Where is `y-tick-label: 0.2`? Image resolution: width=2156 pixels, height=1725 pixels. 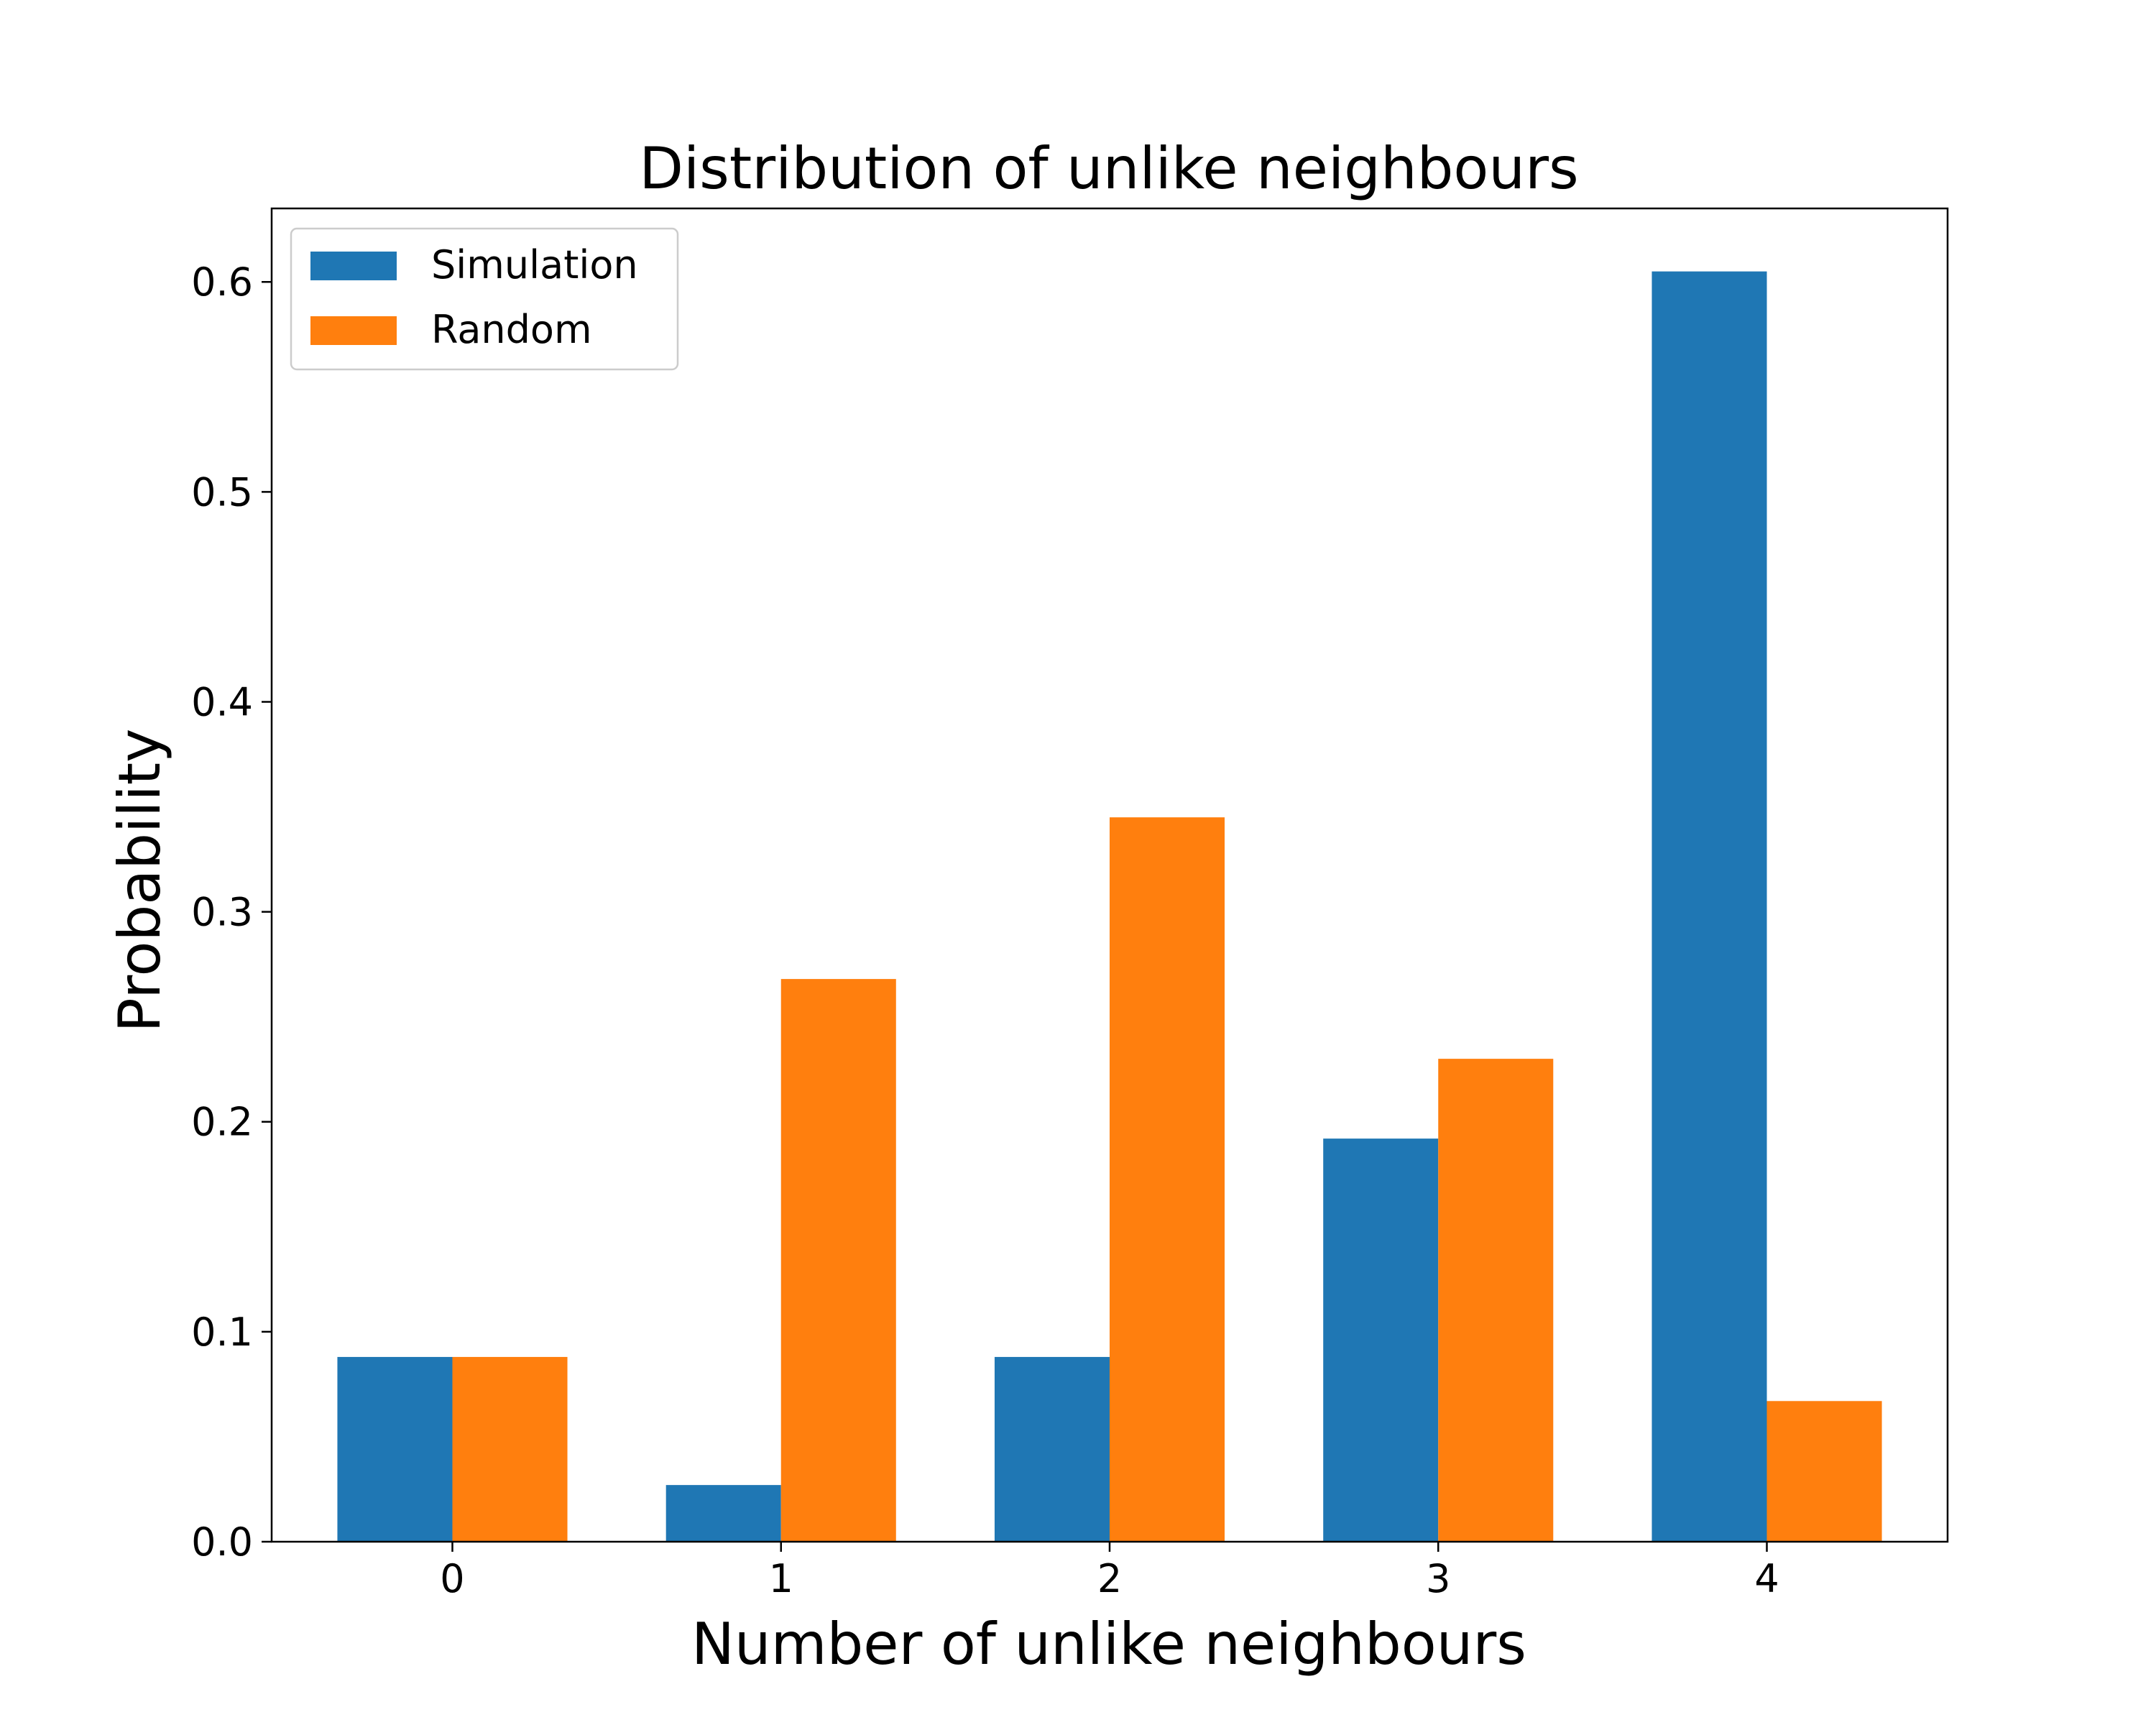 y-tick-label: 0.2 is located at coordinates (222, 1122).